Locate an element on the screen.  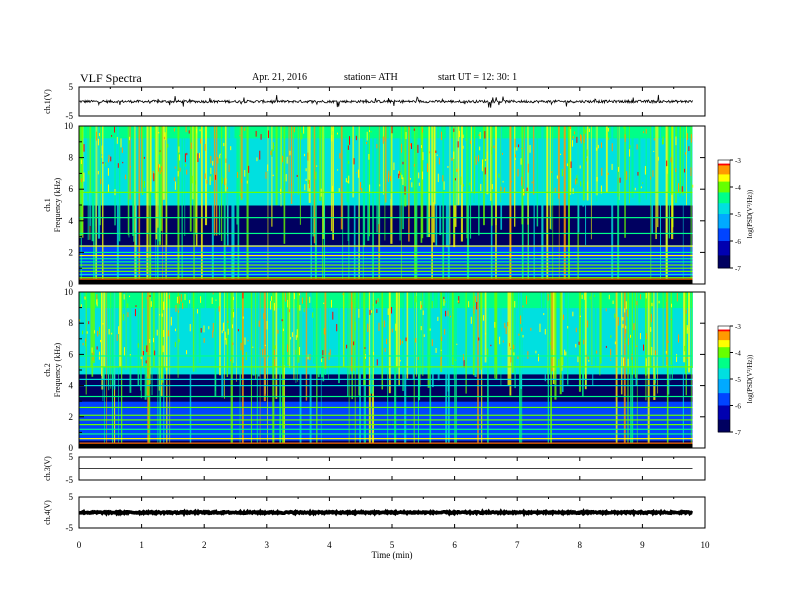
start-time-label: start UT = 12: 30: 1 is located at coordinates (478, 77).